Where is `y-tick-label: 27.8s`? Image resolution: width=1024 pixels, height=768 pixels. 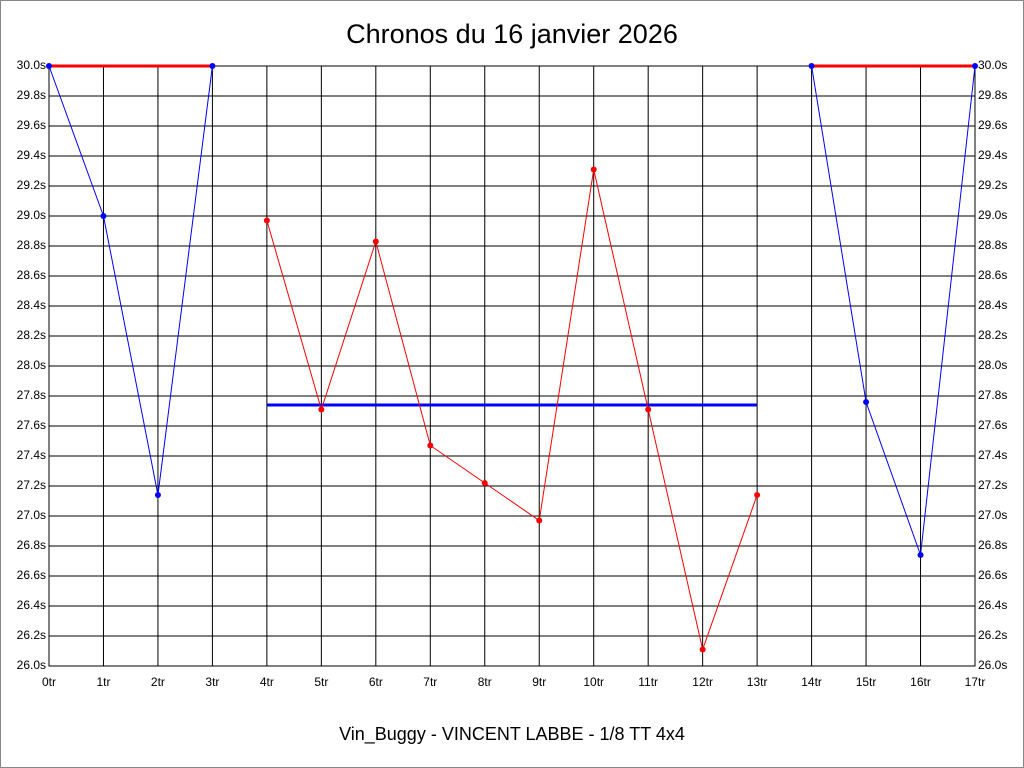 y-tick-label: 27.8s is located at coordinates (31, 395).